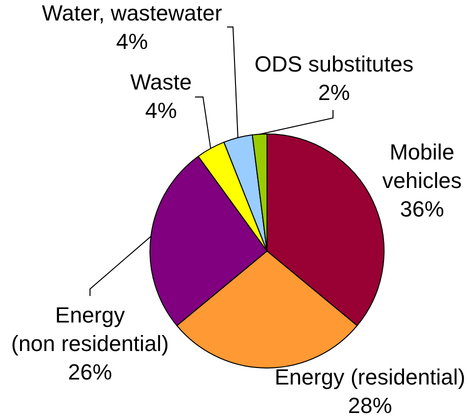 Image resolution: width=469 pixels, height=419 pixels. What do you see at coordinates (422, 209) in the screenshot?
I see `data-label: 36%` at bounding box center [422, 209].